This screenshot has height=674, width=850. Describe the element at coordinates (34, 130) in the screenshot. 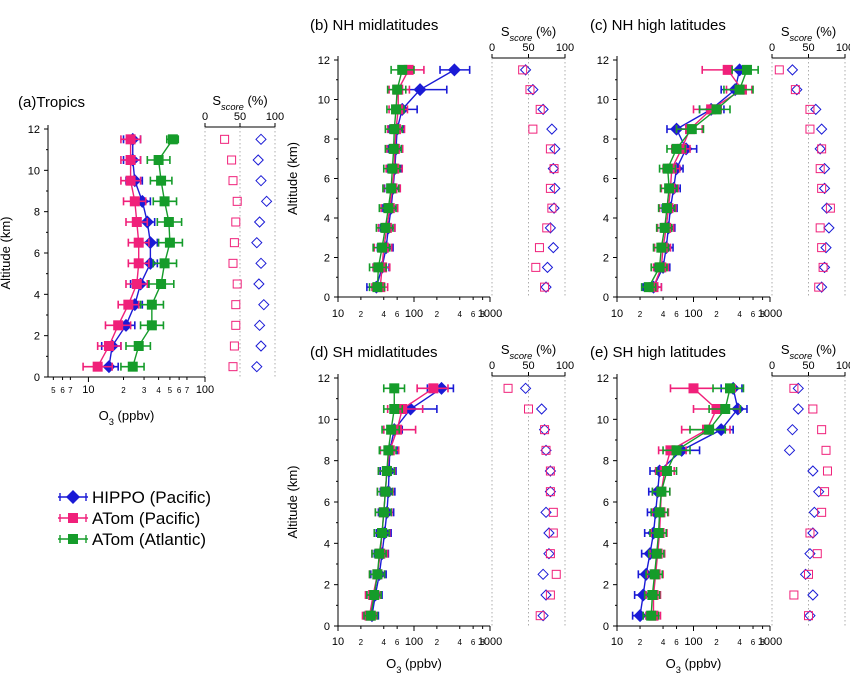

I see `y-tick-label: 12` at that location.